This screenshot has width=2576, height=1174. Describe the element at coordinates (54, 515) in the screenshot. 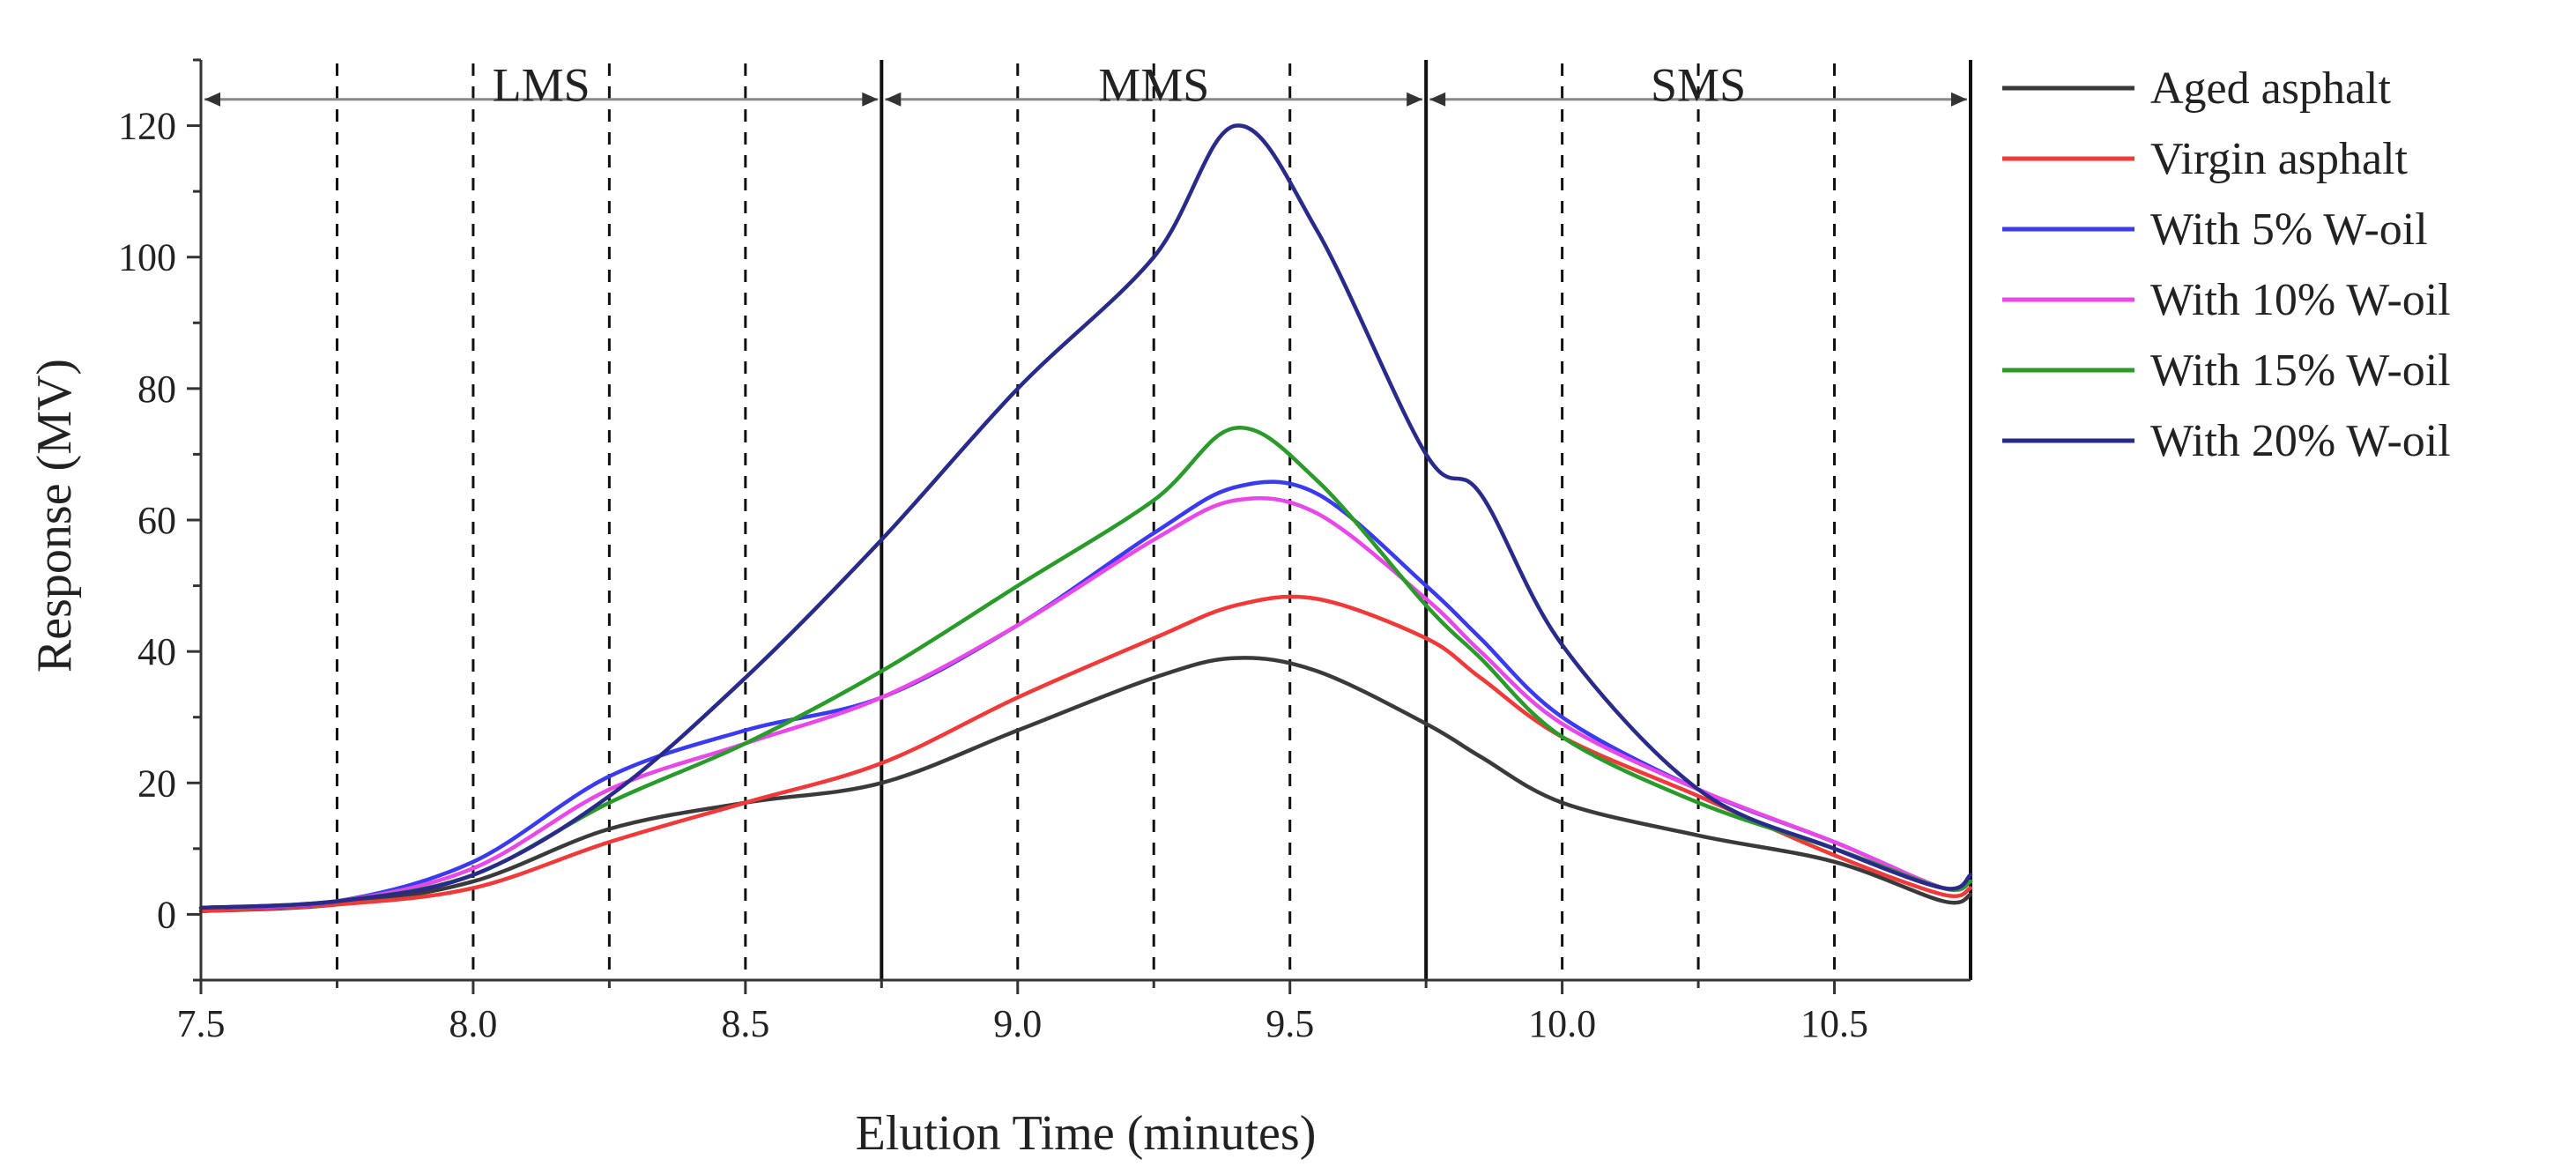

I see `y-axis-title: Response (MV)` at that location.